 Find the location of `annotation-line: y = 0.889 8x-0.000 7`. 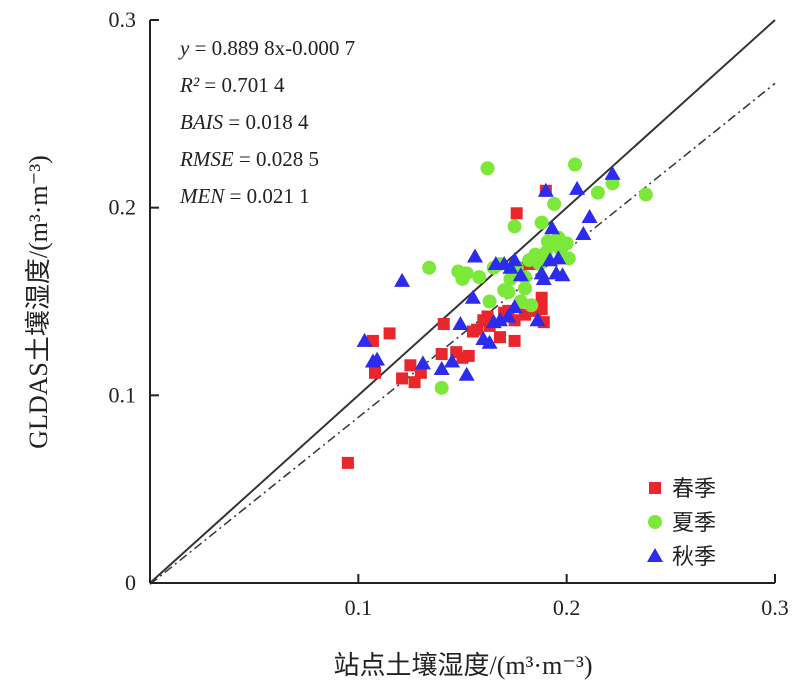

annotation-line: y = 0.889 8x-0.000 7 is located at coordinates (266, 48).